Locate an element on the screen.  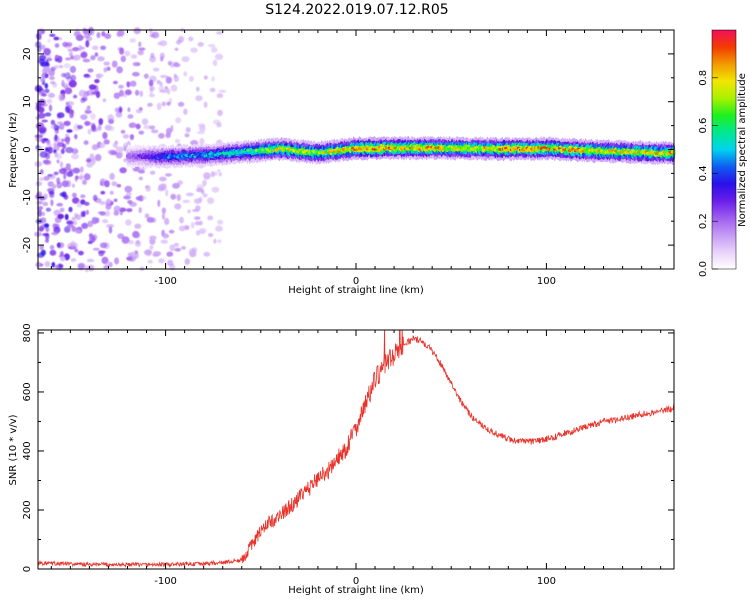
x-tick-label: 0 is located at coordinates (356, 281).